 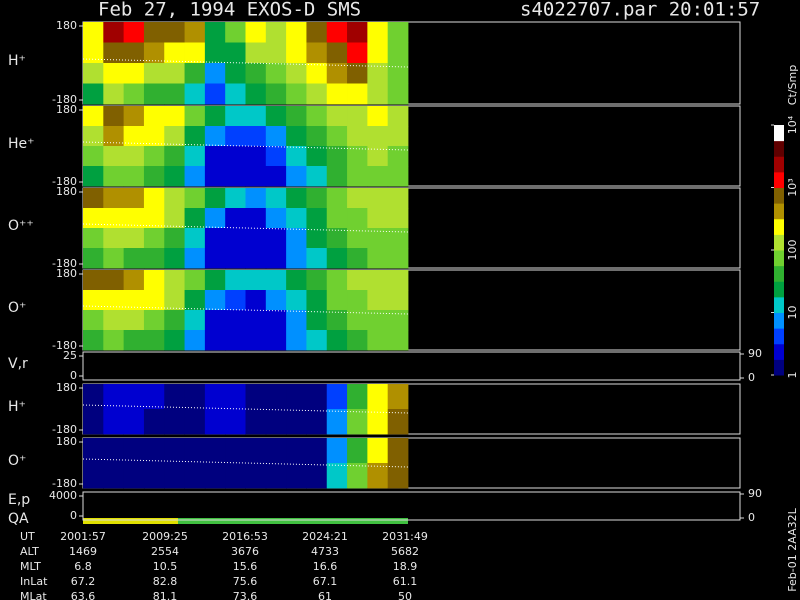 I want to click on y-tick-label: -180, so click(x=64, y=483).